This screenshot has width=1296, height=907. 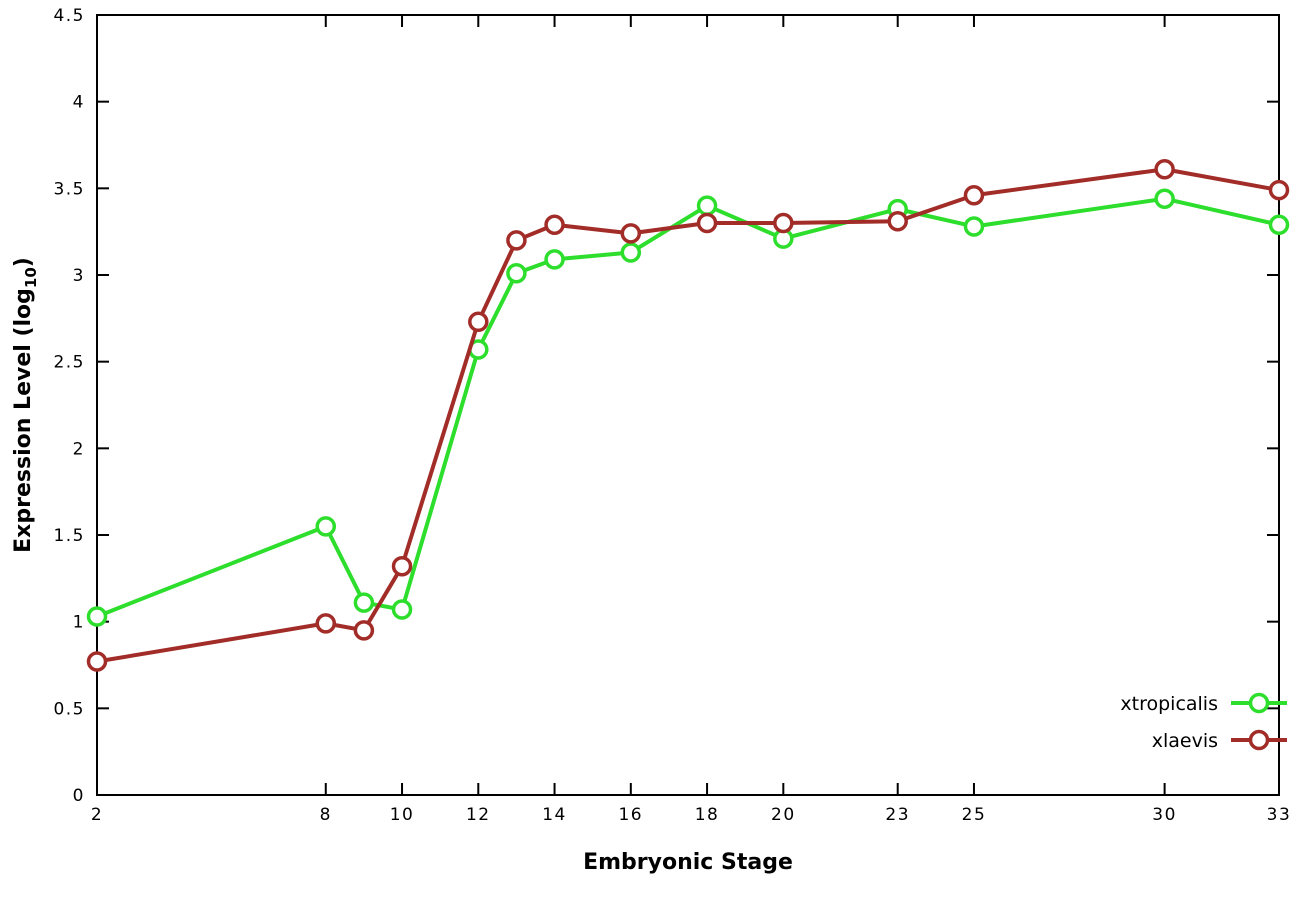 What do you see at coordinates (69, 709) in the screenshot?
I see `y-tick-label: 0.5` at bounding box center [69, 709].